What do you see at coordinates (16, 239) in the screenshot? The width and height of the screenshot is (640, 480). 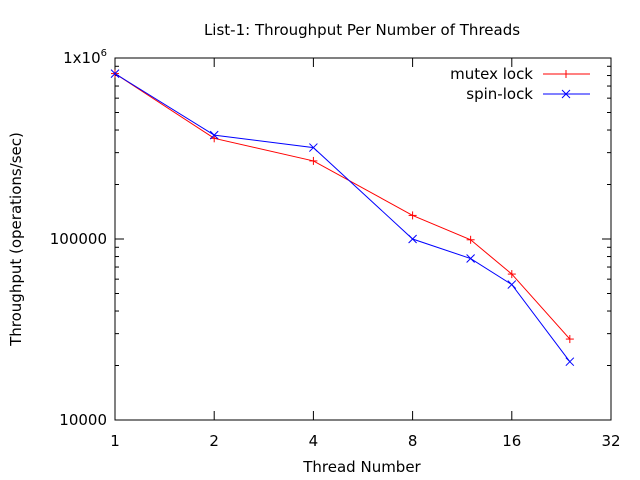 I see `y-axis-label: Throughput (operations/sec)` at bounding box center [16, 239].